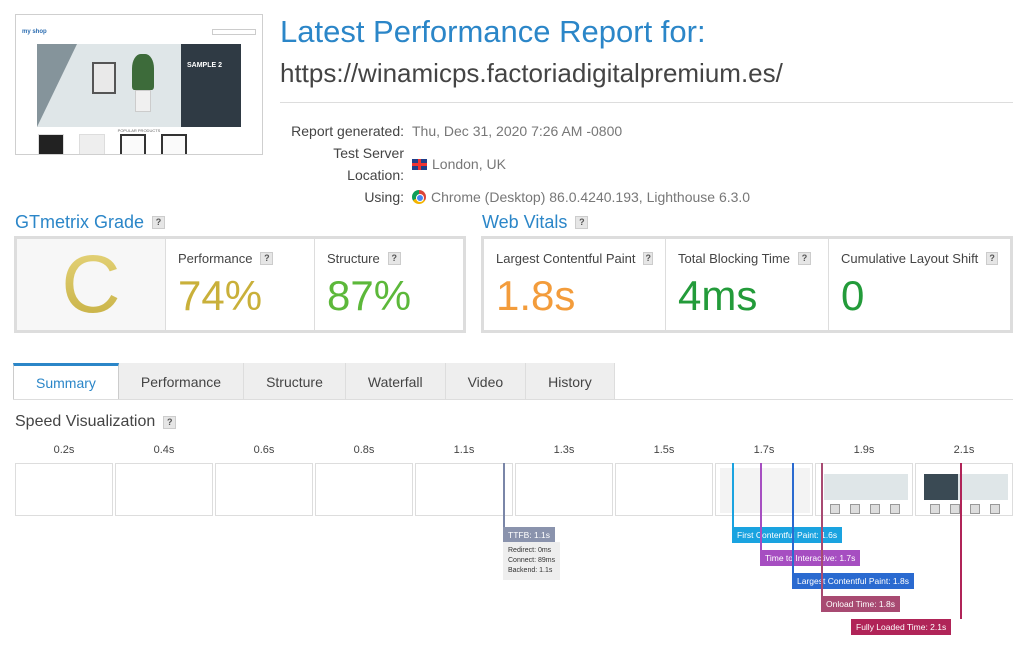  Describe the element at coordinates (469, 164) in the screenshot. I see `meta-value: London, UK` at that location.